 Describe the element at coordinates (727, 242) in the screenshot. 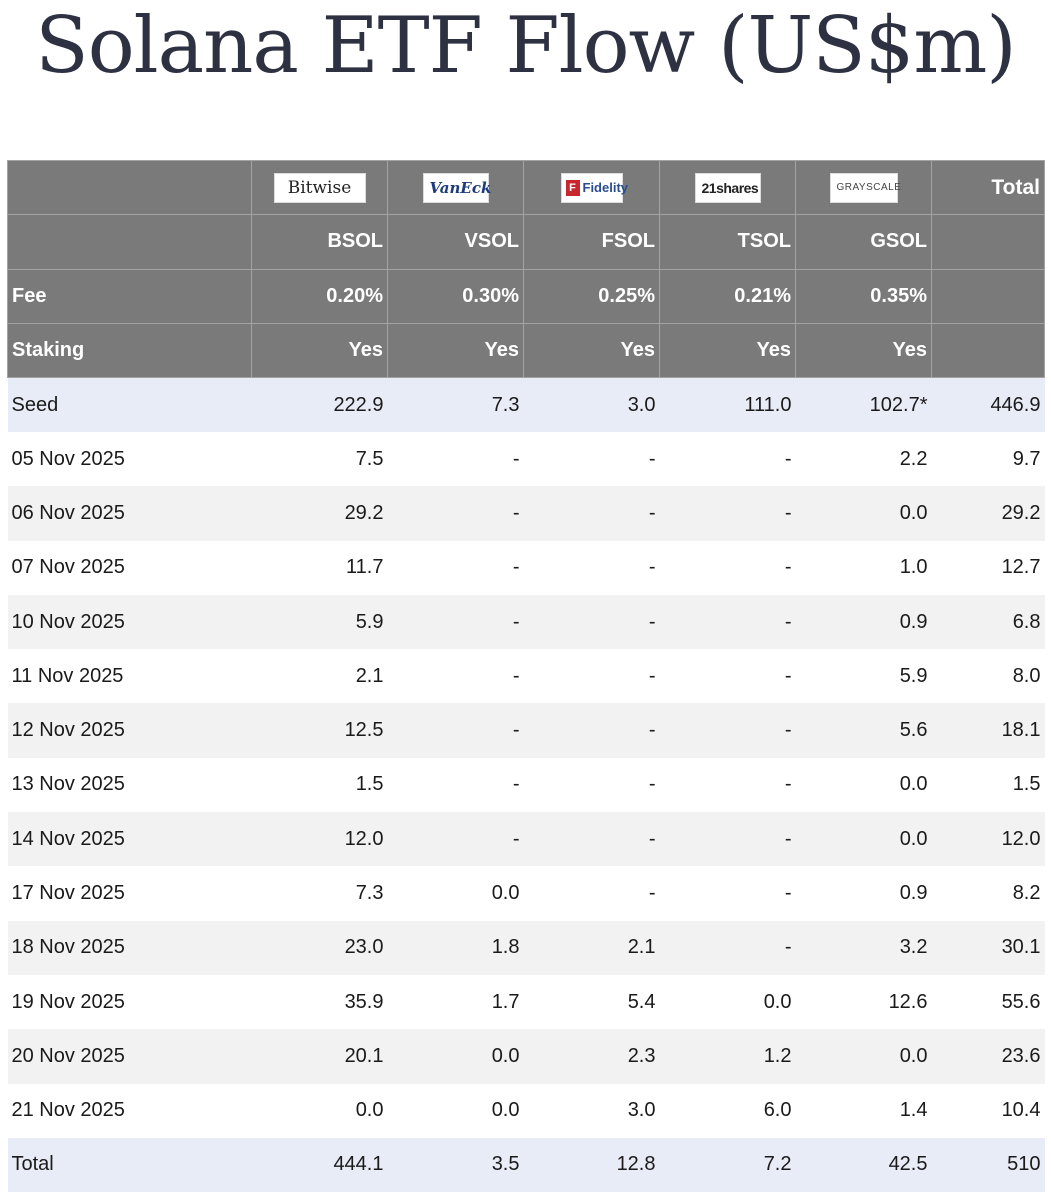

I see `ticker-cell: TSOL` at that location.